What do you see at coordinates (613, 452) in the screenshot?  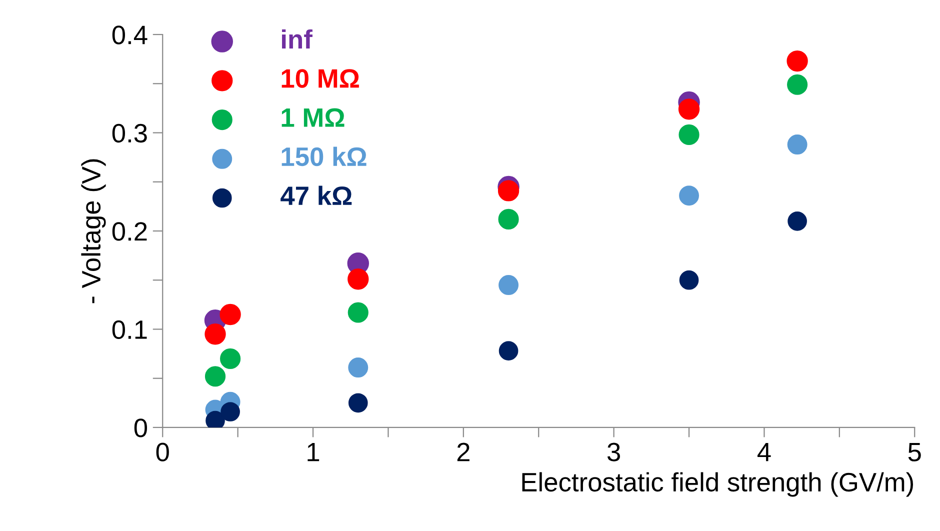 I see `x-tick-label: 3` at bounding box center [613, 452].